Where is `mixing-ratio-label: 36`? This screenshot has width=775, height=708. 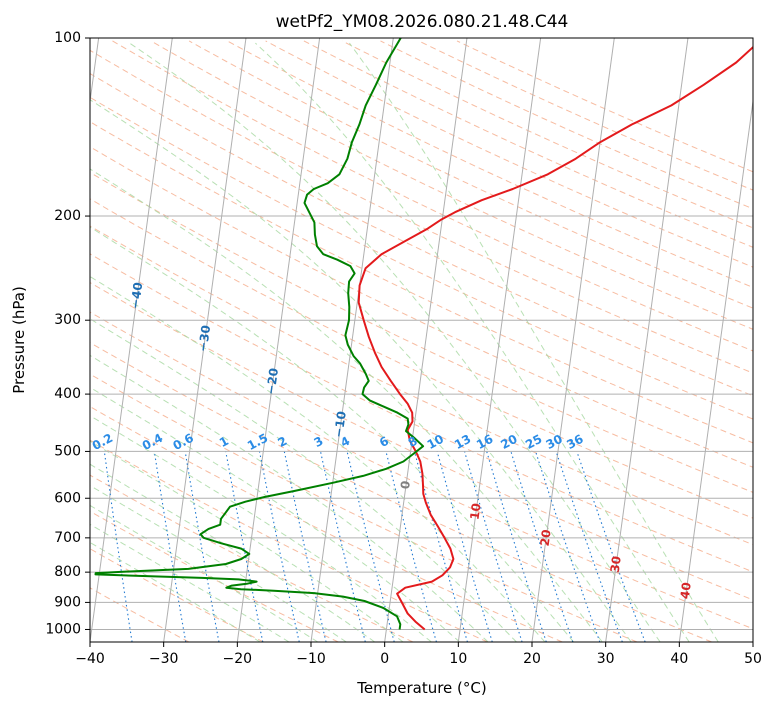 mixing-ratio-label: 36 is located at coordinates (574, 442).